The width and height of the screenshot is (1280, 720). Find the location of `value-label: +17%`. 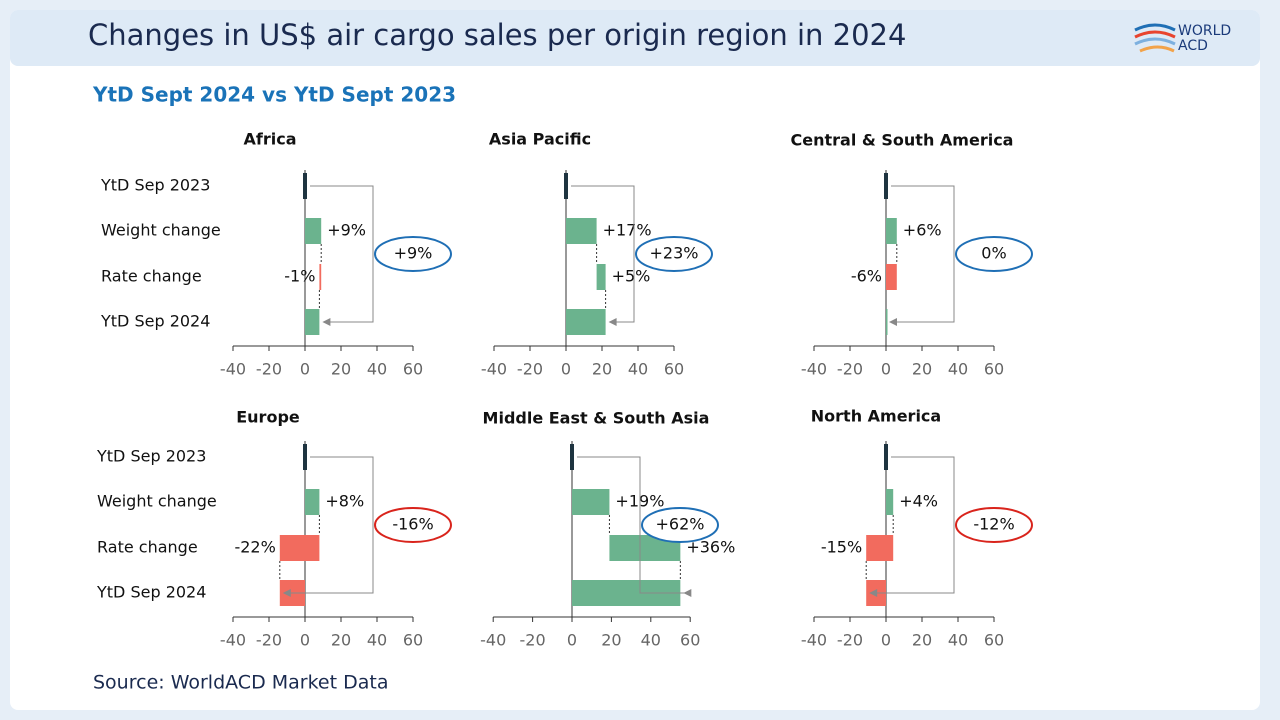

value-label: +17% is located at coordinates (627, 230).